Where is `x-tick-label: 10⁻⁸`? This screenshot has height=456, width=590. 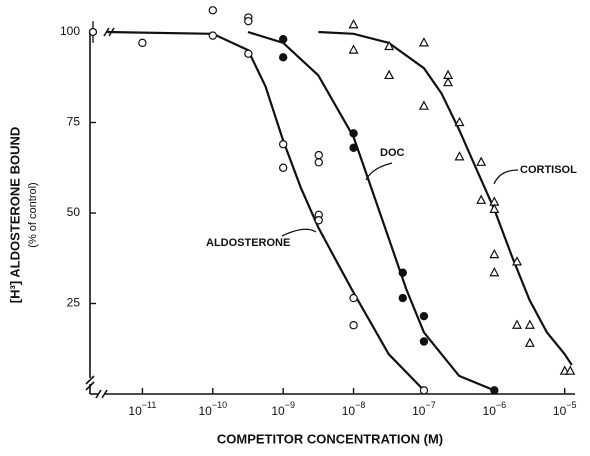
x-tick-label: 10⁻⁸ is located at coordinates (354, 409).